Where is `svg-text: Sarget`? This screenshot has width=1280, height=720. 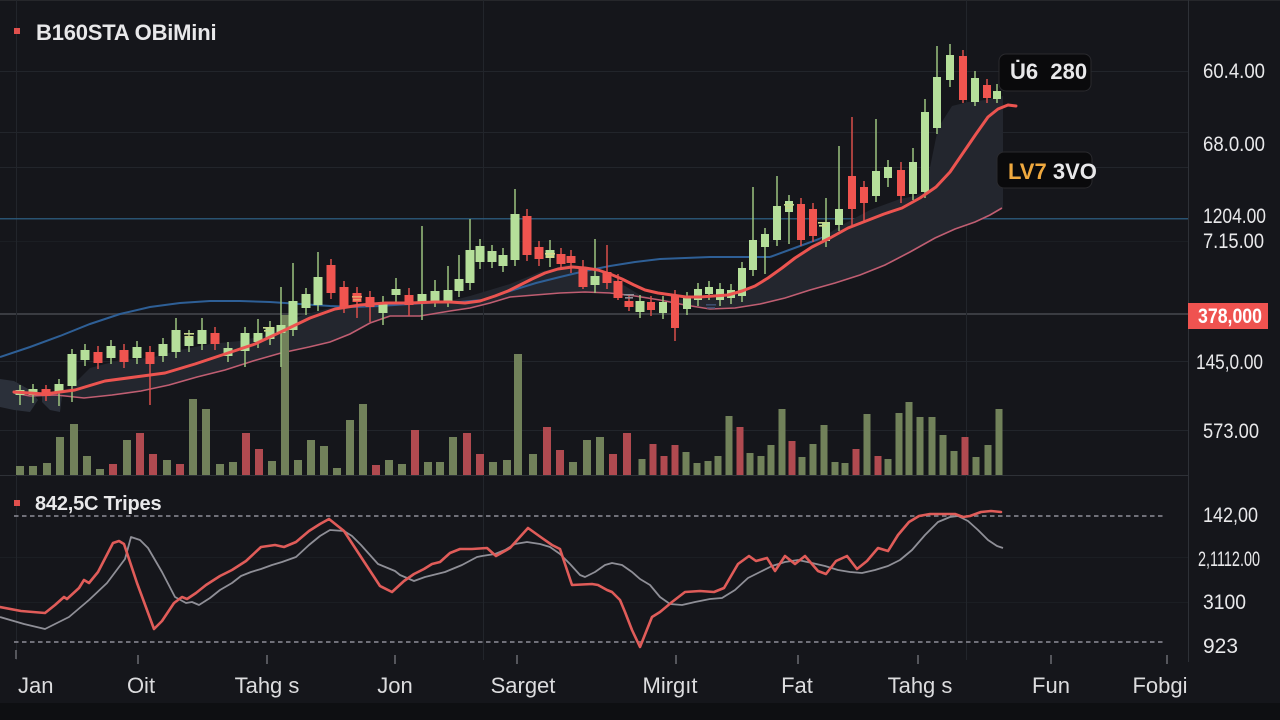 svg-text: Sarget is located at coordinates (523, 685).